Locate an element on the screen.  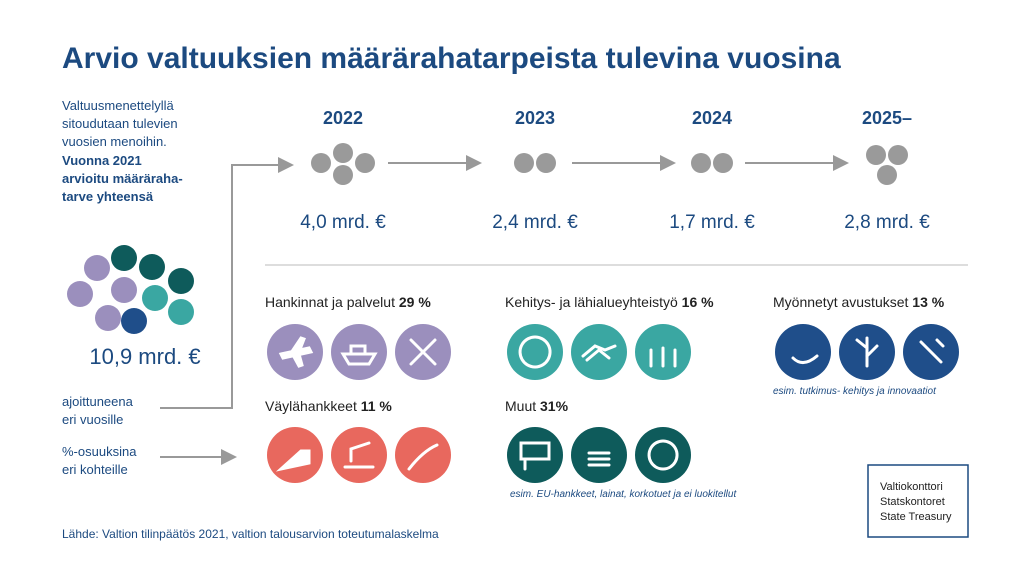
category-name: Väylähankkeet is located at coordinates (311, 406).